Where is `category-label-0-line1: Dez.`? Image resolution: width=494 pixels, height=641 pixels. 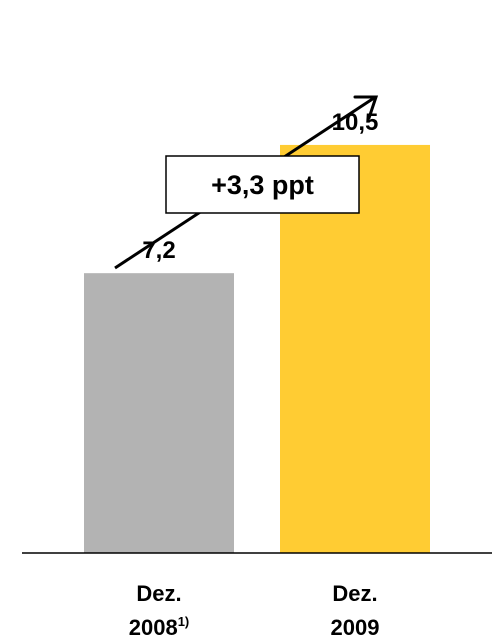 category-label-0-line1: Dez. is located at coordinates (158, 593).